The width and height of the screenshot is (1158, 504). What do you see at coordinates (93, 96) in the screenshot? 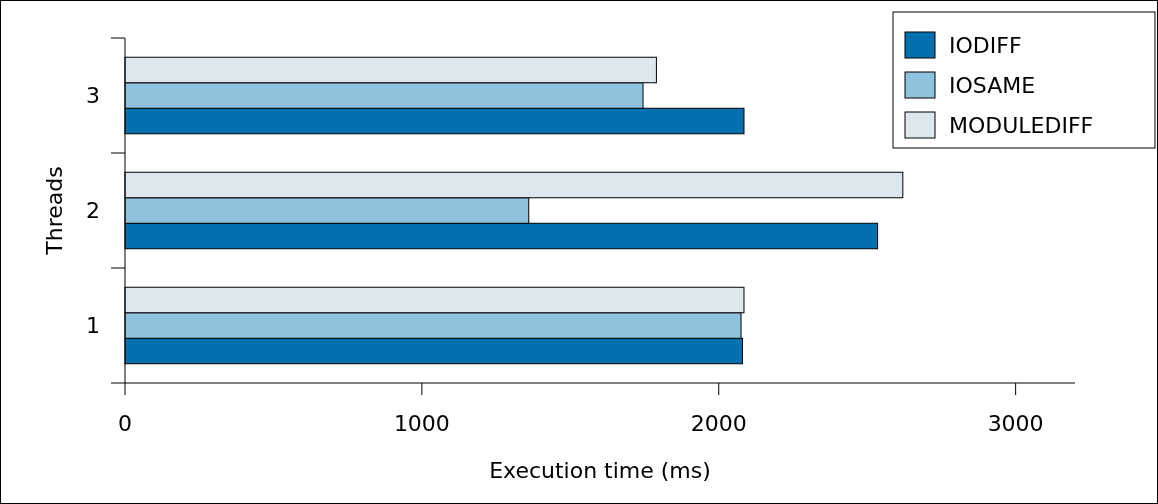
I see `y-tick-label: 3` at bounding box center [93, 96].